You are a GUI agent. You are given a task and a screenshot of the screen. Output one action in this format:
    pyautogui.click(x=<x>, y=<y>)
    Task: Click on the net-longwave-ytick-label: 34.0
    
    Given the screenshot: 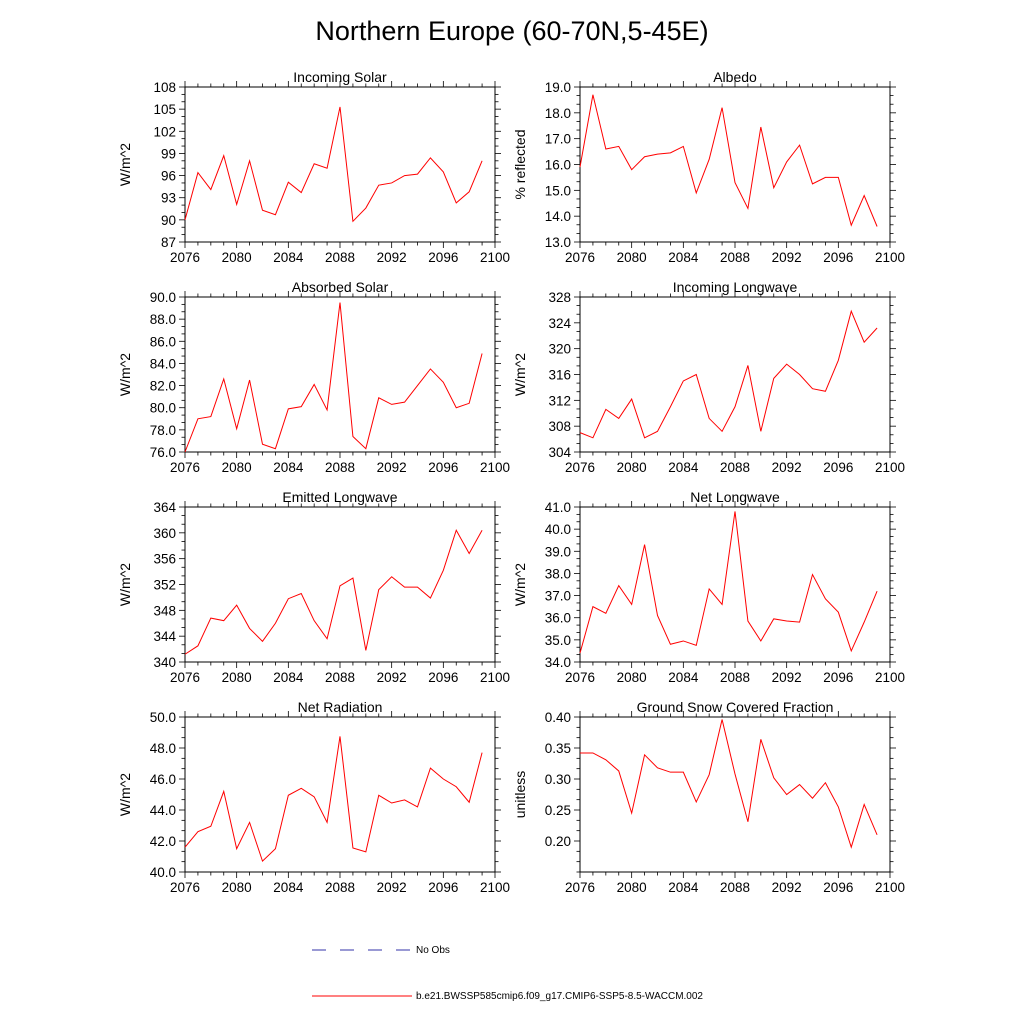 What is the action you would take?
    pyautogui.click(x=558, y=662)
    